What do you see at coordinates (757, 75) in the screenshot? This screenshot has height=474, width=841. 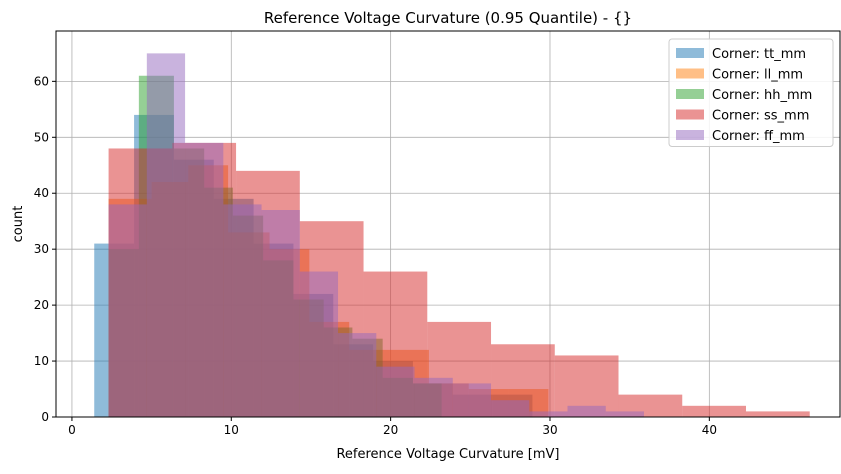 I see `legend-label: Corner: ll_mm` at bounding box center [757, 75].